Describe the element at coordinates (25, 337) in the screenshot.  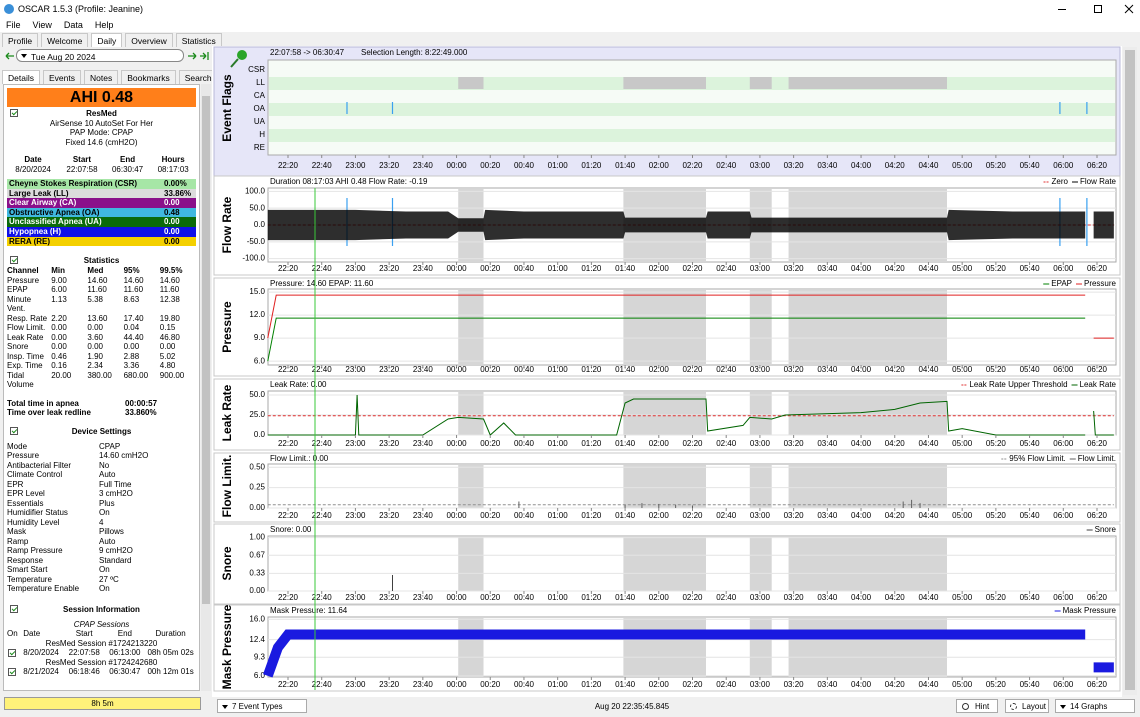
I see `cell: Leak Rate` at that location.